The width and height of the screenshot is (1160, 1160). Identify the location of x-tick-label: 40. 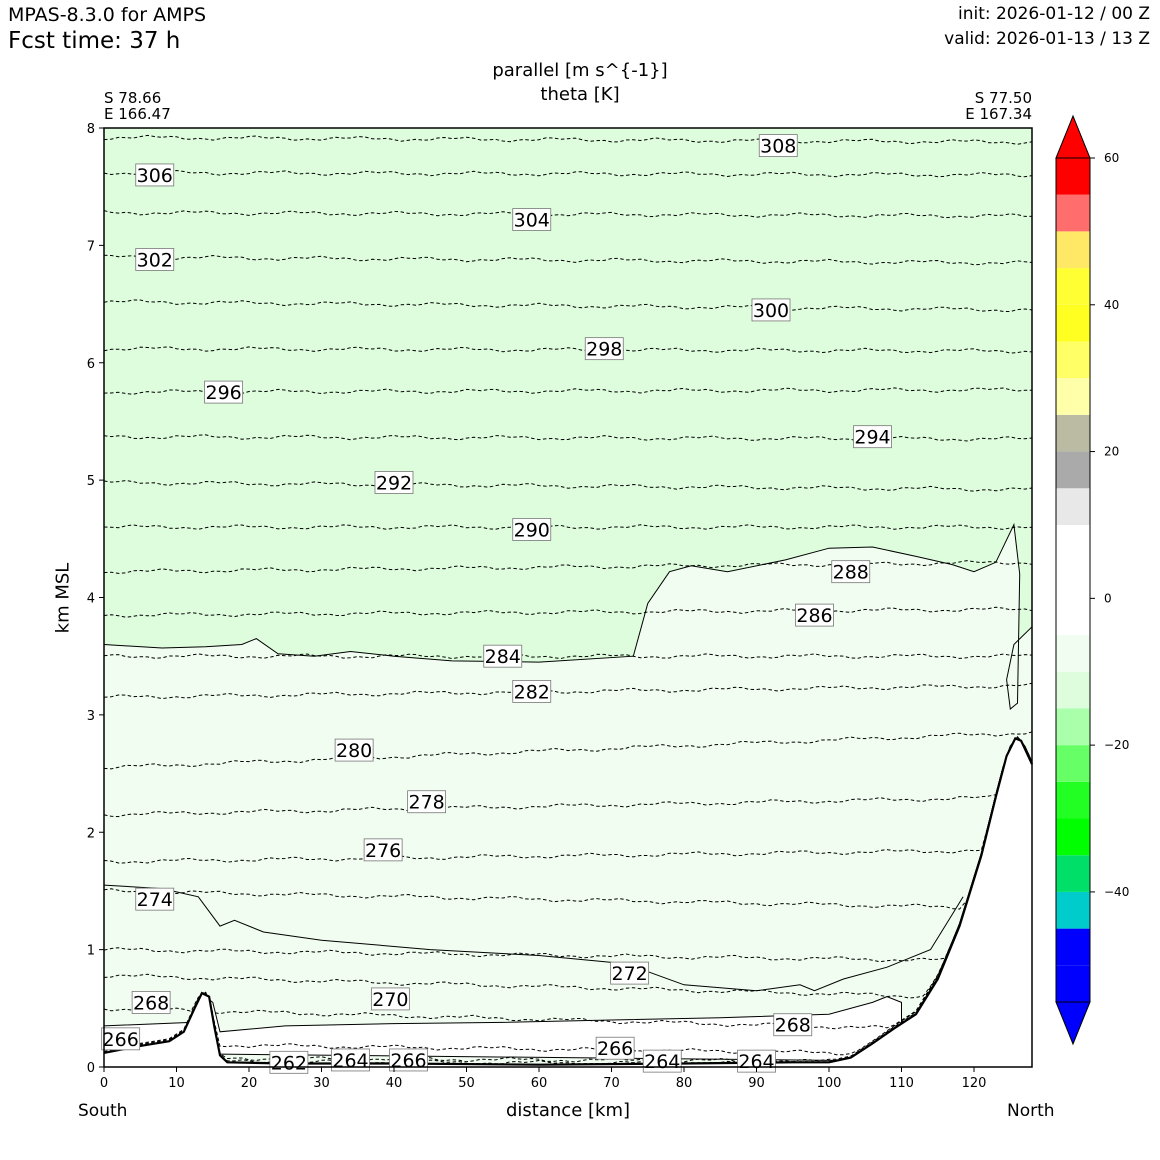
(394, 1083).